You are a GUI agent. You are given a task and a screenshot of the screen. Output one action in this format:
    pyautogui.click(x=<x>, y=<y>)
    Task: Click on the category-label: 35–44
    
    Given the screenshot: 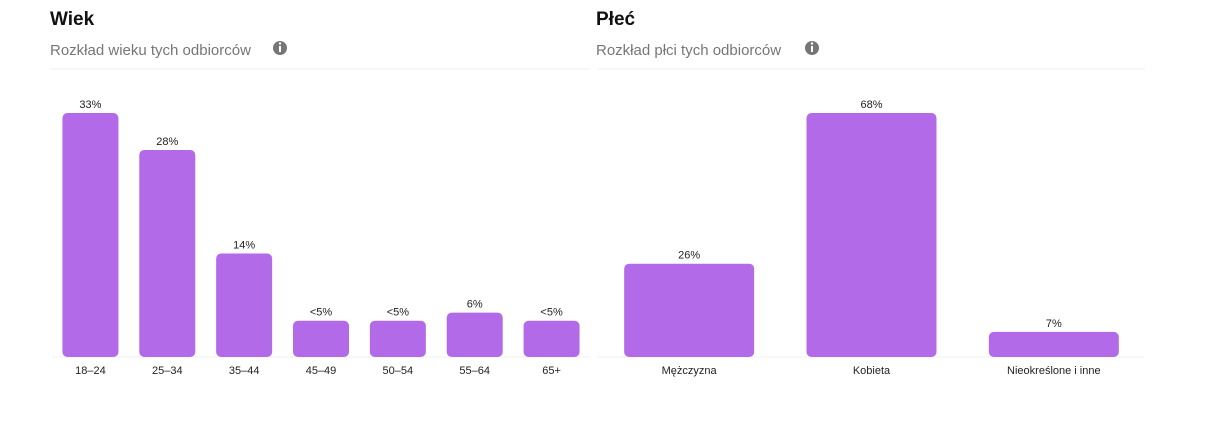 What is the action you would take?
    pyautogui.click(x=244, y=371)
    